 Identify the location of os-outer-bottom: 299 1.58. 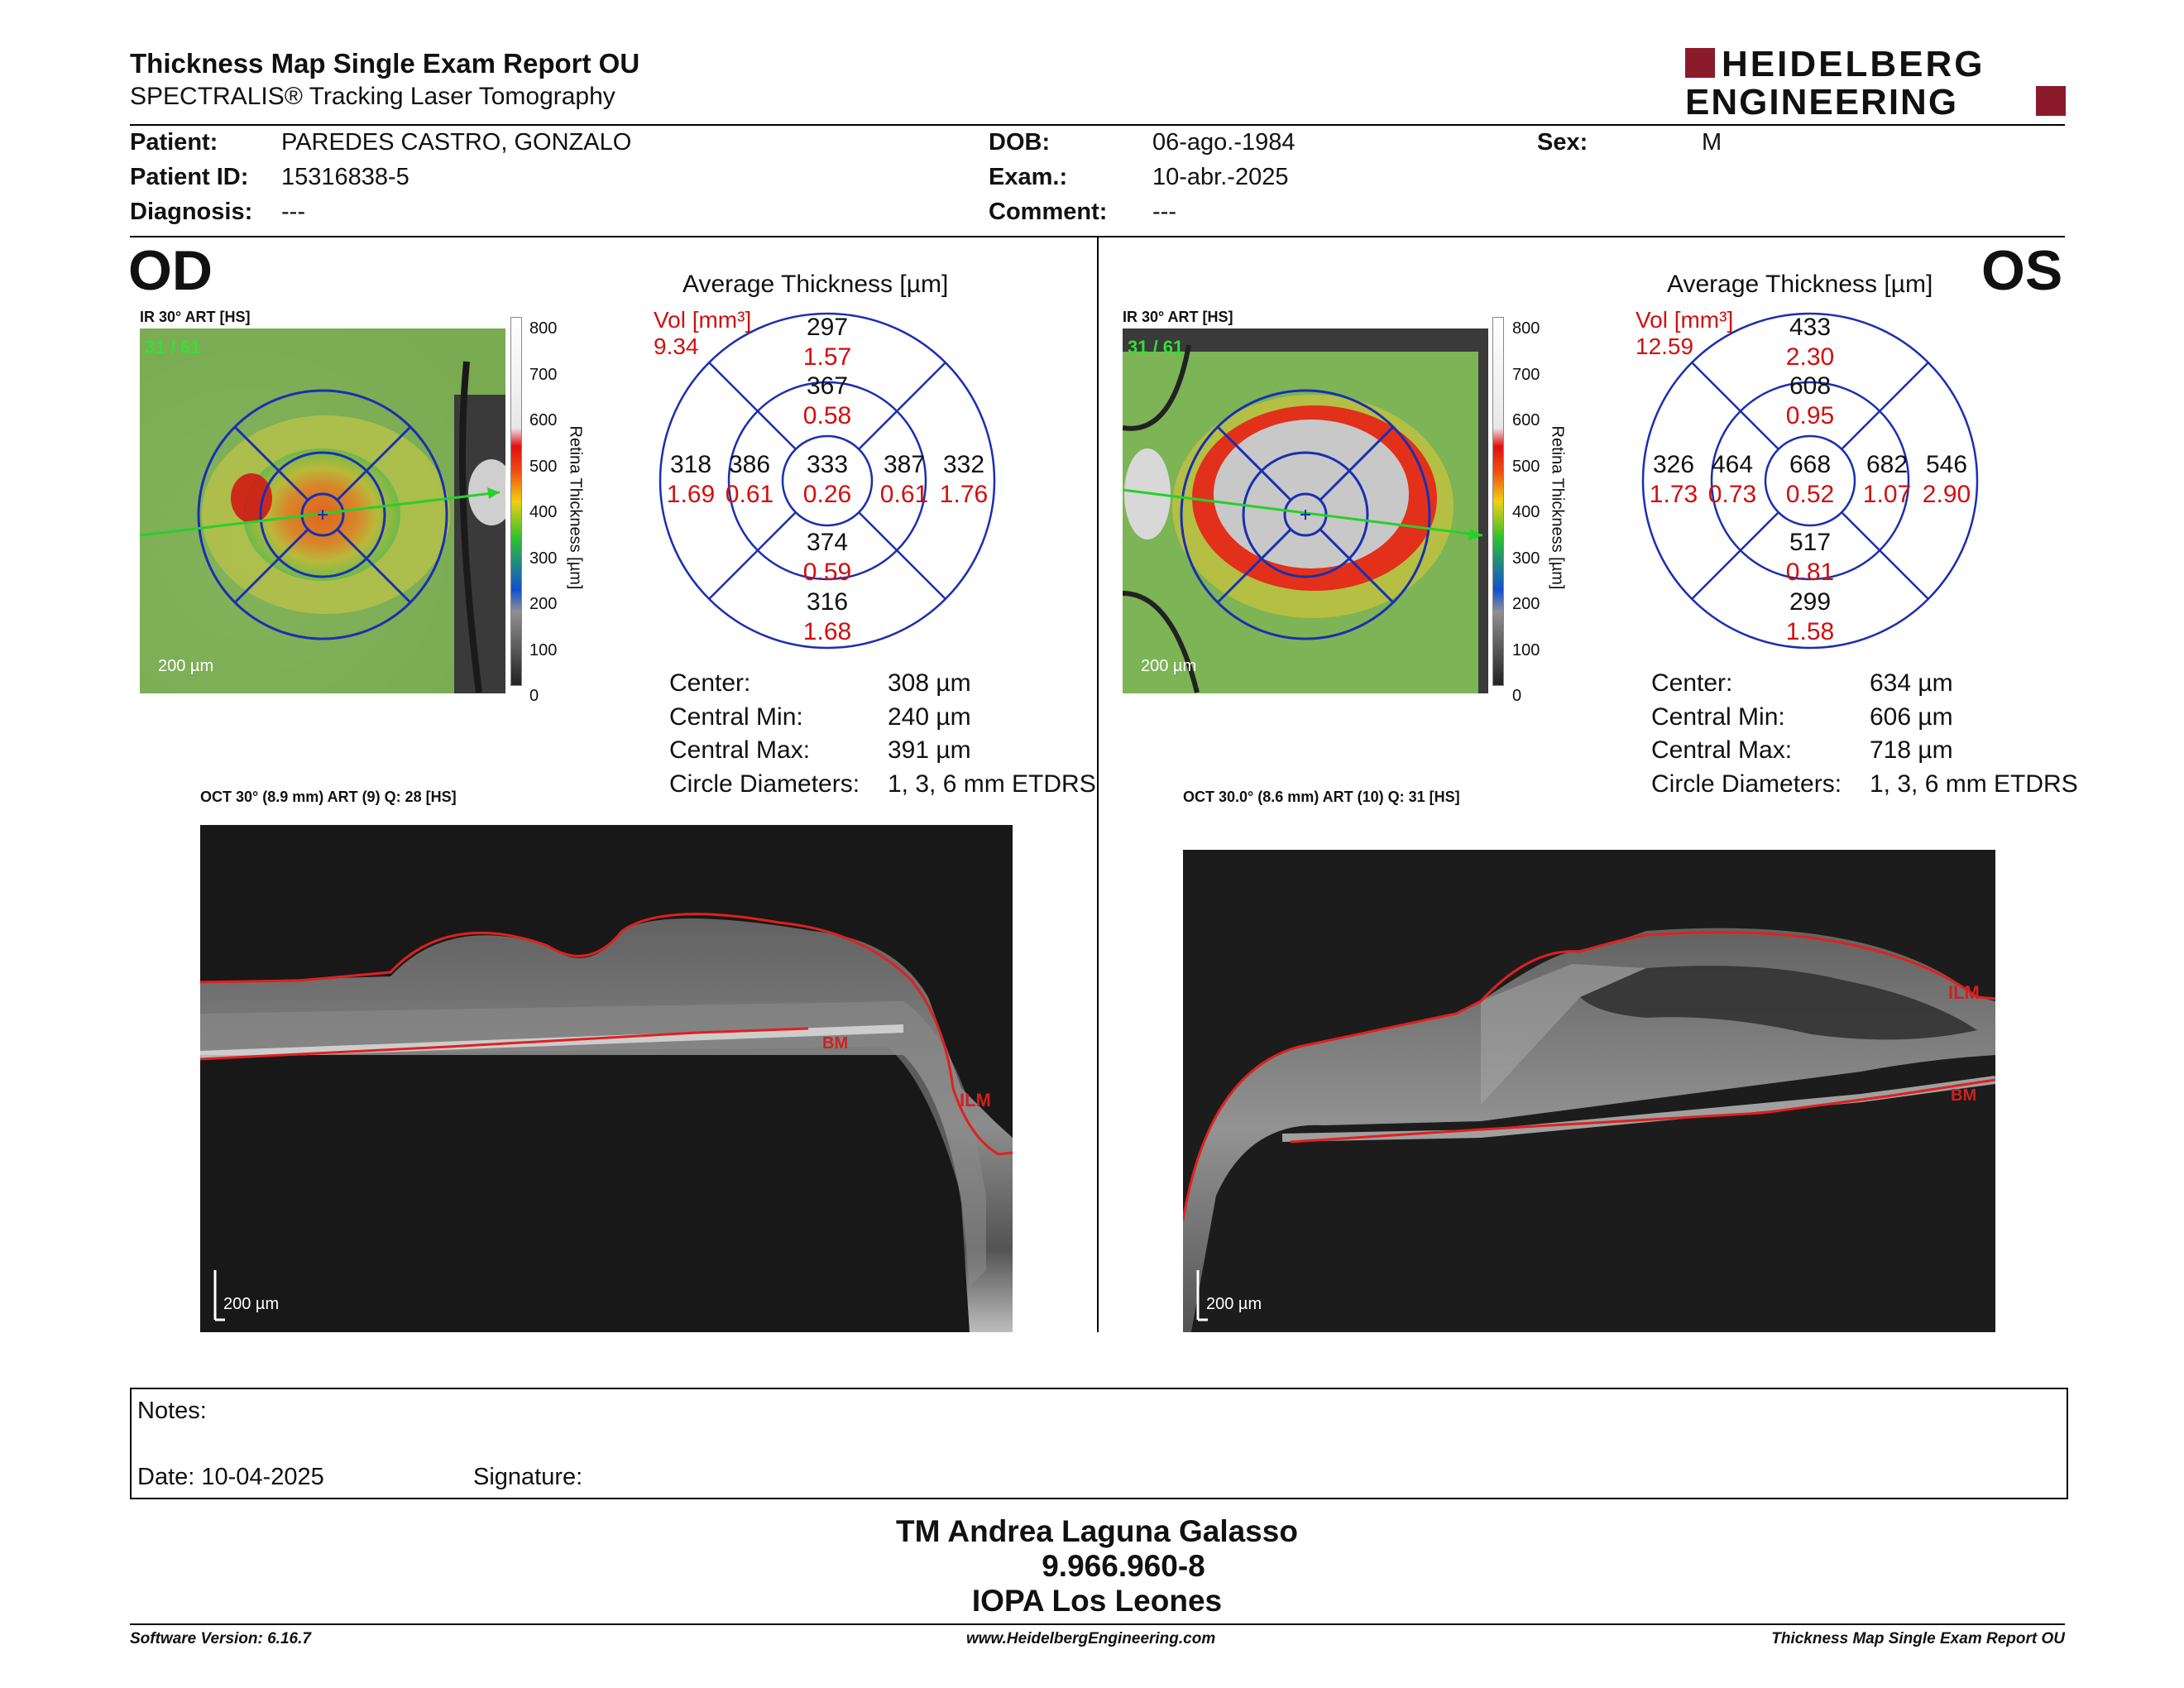
(1810, 616).